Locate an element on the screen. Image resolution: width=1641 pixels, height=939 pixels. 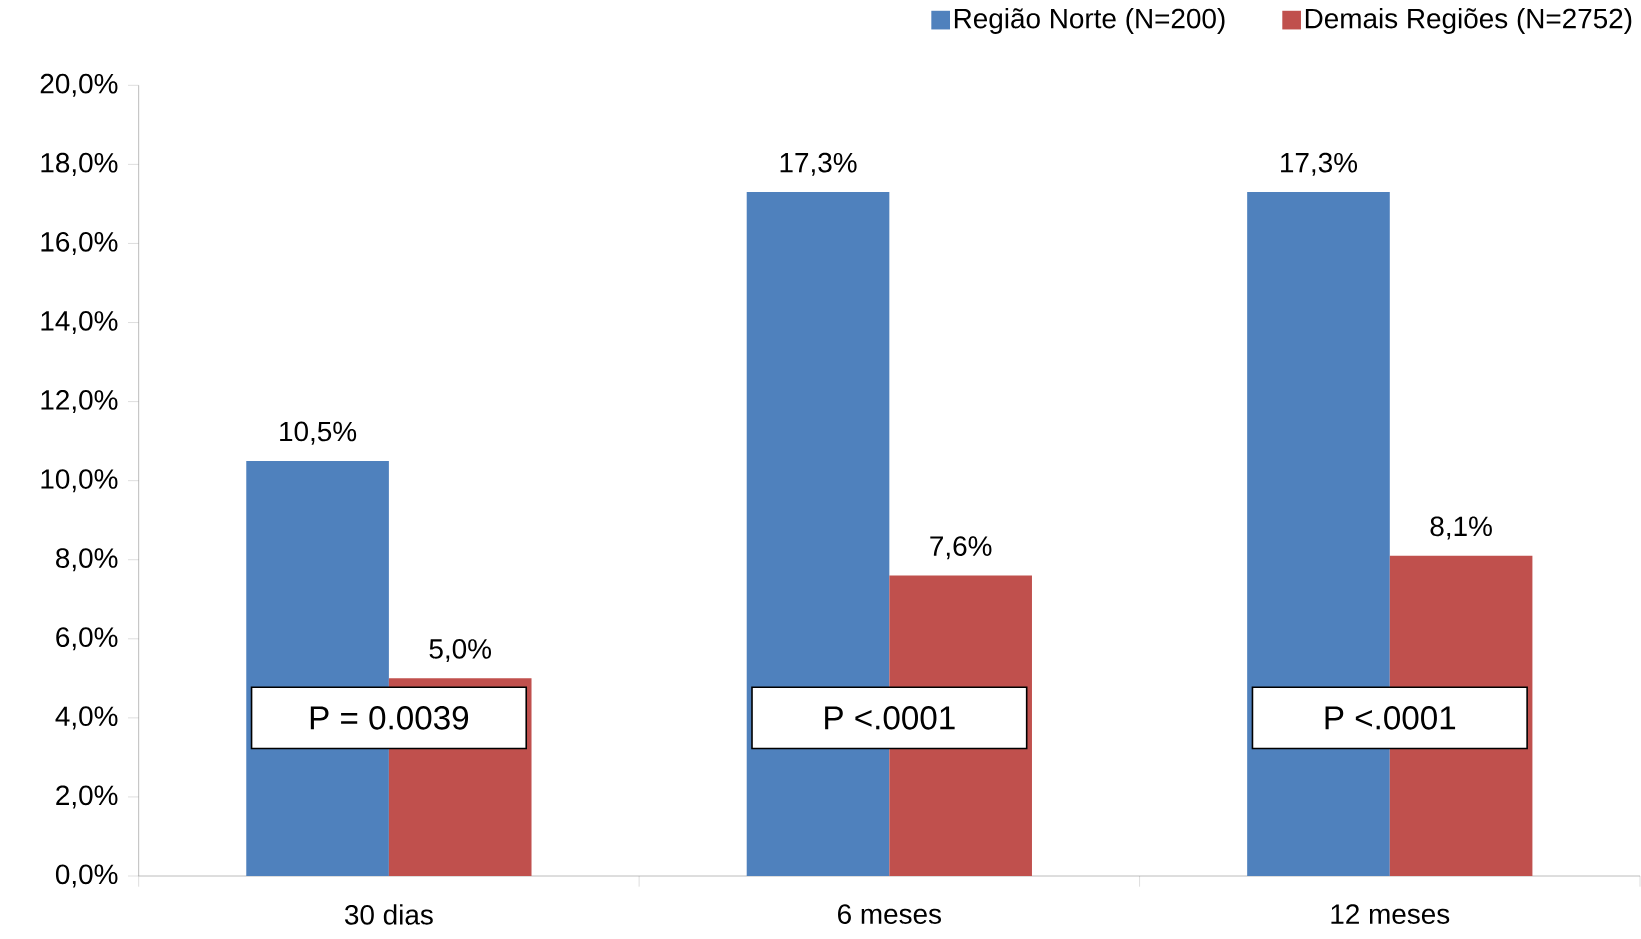
x-tick-label: 12 meses is located at coordinates (1390, 914).